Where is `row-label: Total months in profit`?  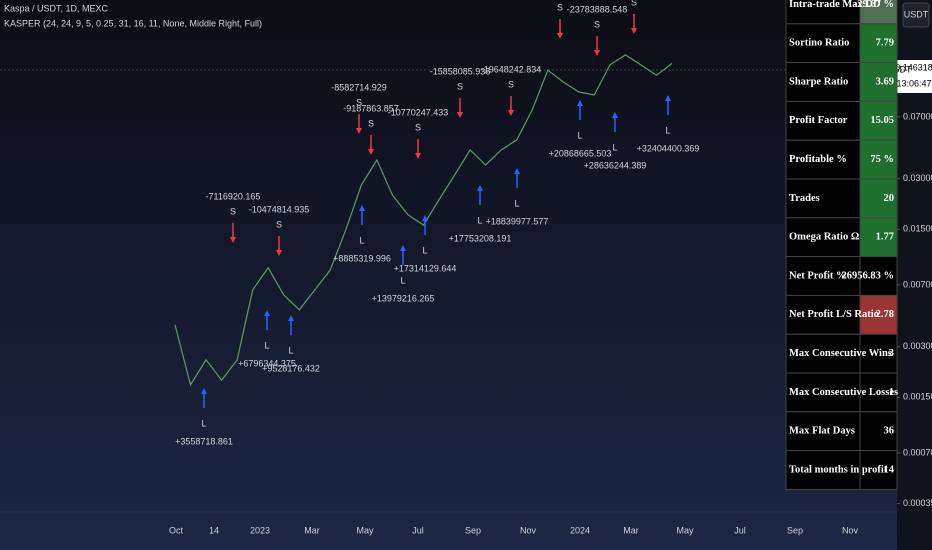 row-label: Total months in profit is located at coordinates (838, 469).